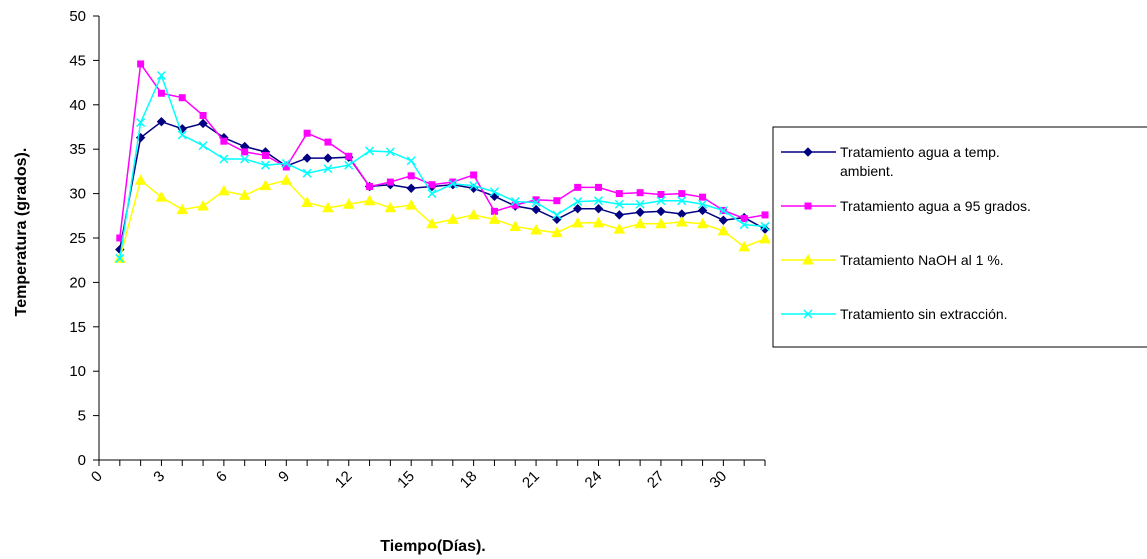  What do you see at coordinates (469, 480) in the screenshot?
I see `x-tick-label: 18` at bounding box center [469, 480].